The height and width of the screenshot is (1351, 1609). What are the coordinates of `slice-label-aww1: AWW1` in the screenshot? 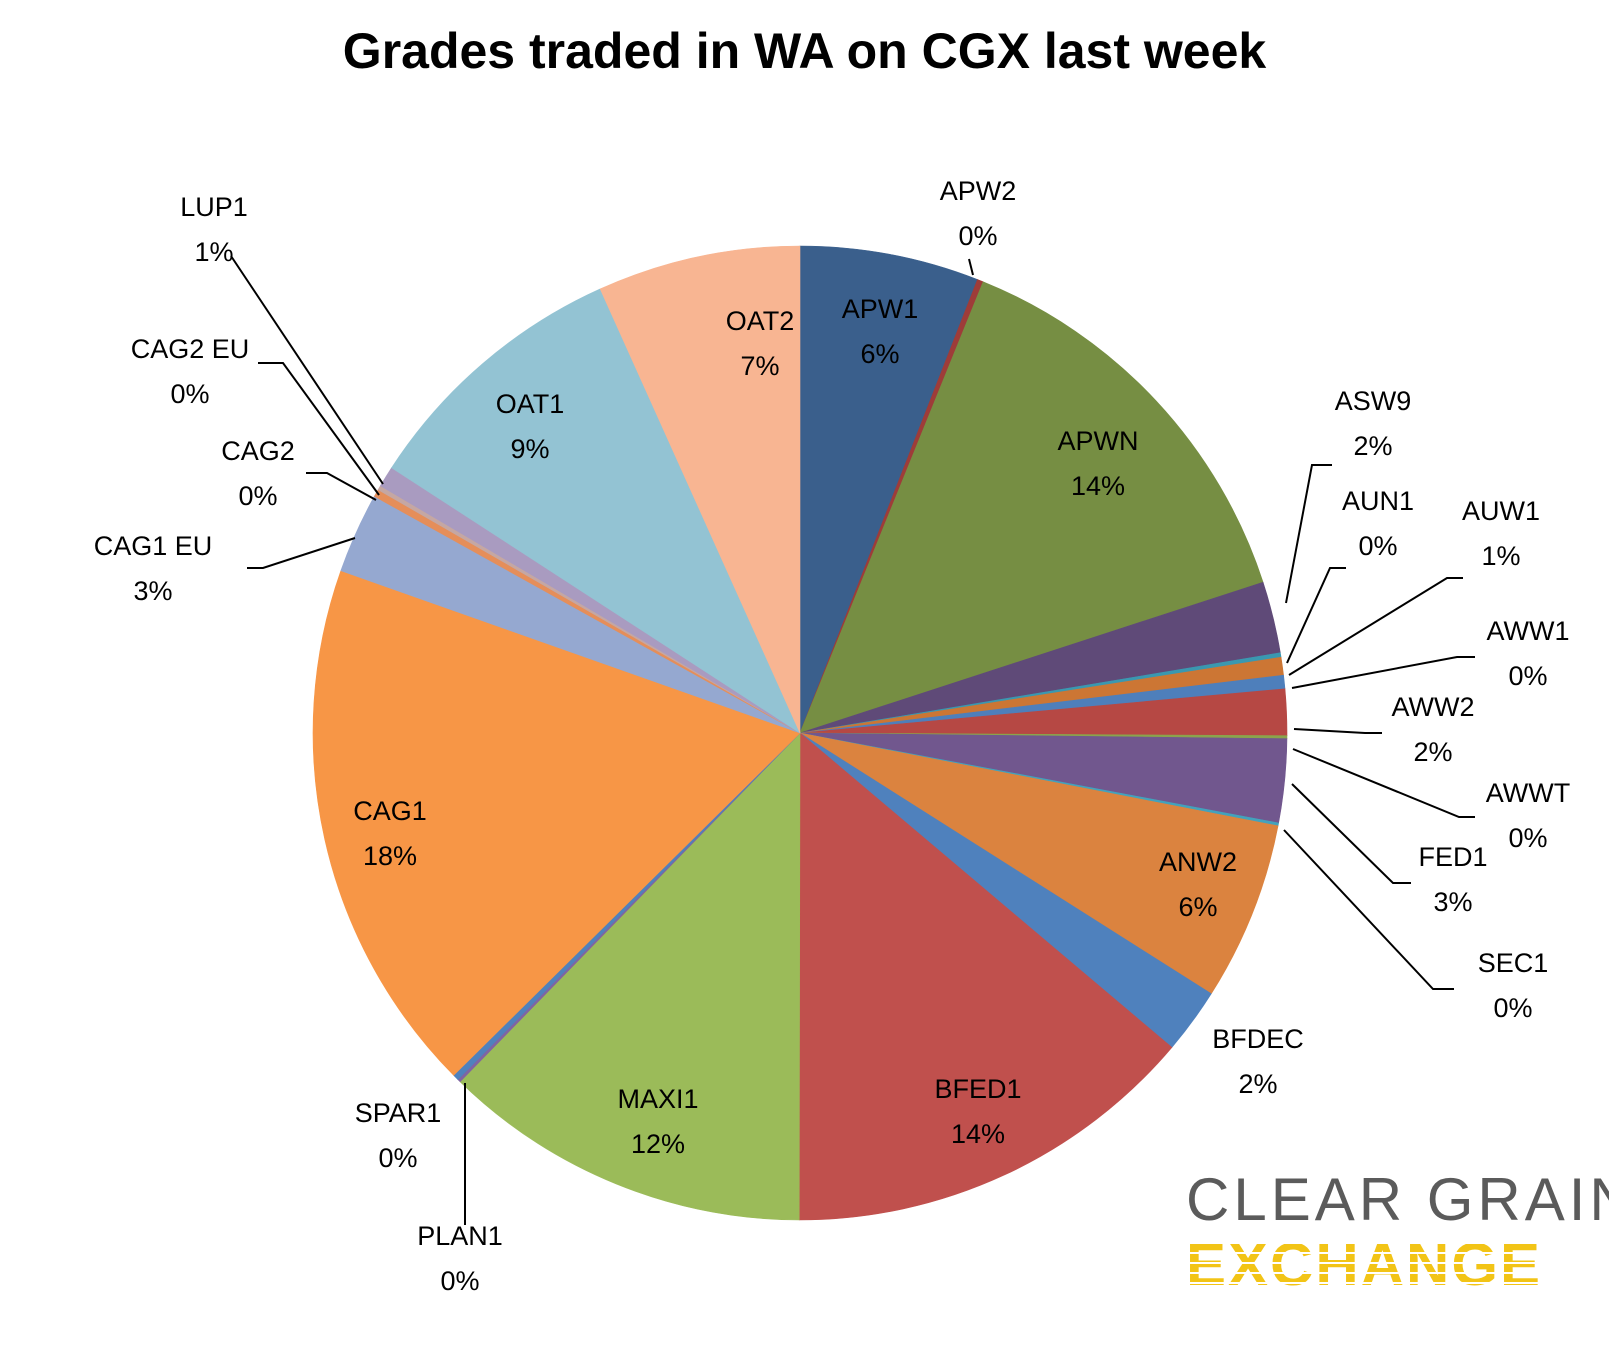 It's located at (1528, 631).